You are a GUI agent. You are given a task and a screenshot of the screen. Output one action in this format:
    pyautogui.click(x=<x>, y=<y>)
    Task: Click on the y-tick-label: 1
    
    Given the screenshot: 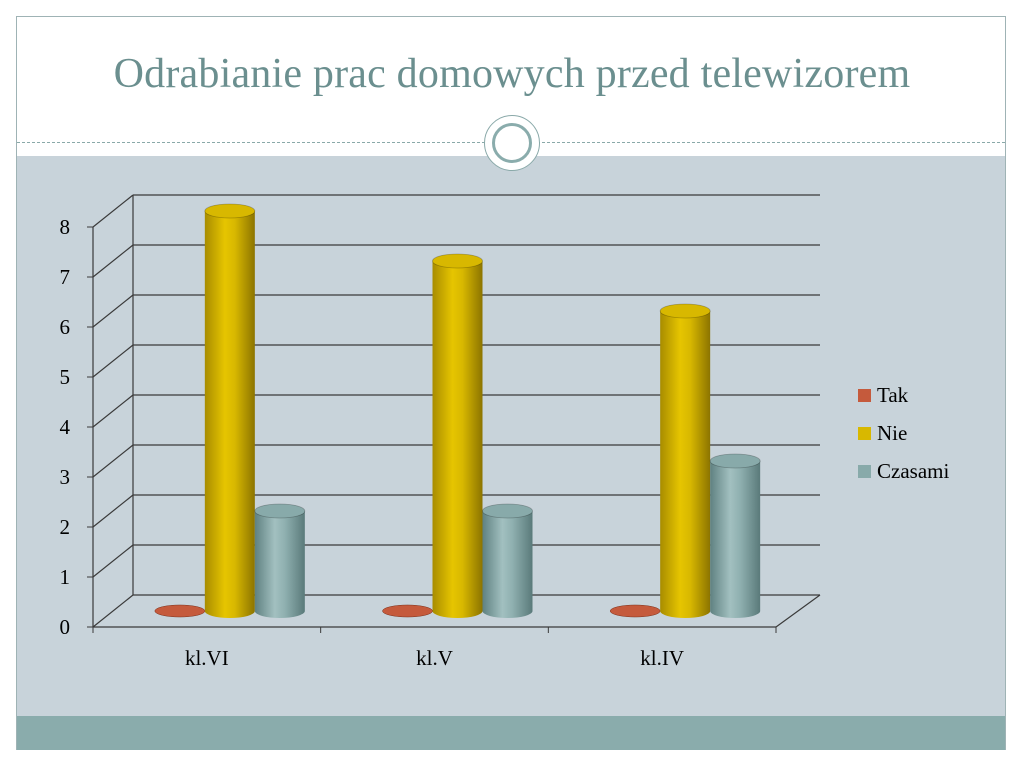 What is the action you would take?
    pyautogui.click(x=65, y=577)
    